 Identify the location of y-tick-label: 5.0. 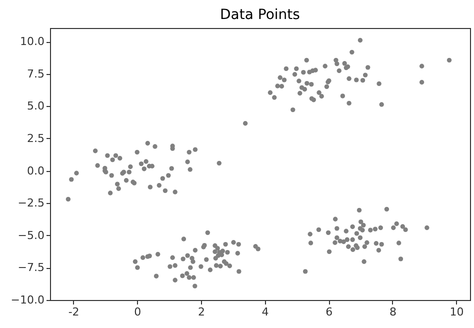
(35, 106).